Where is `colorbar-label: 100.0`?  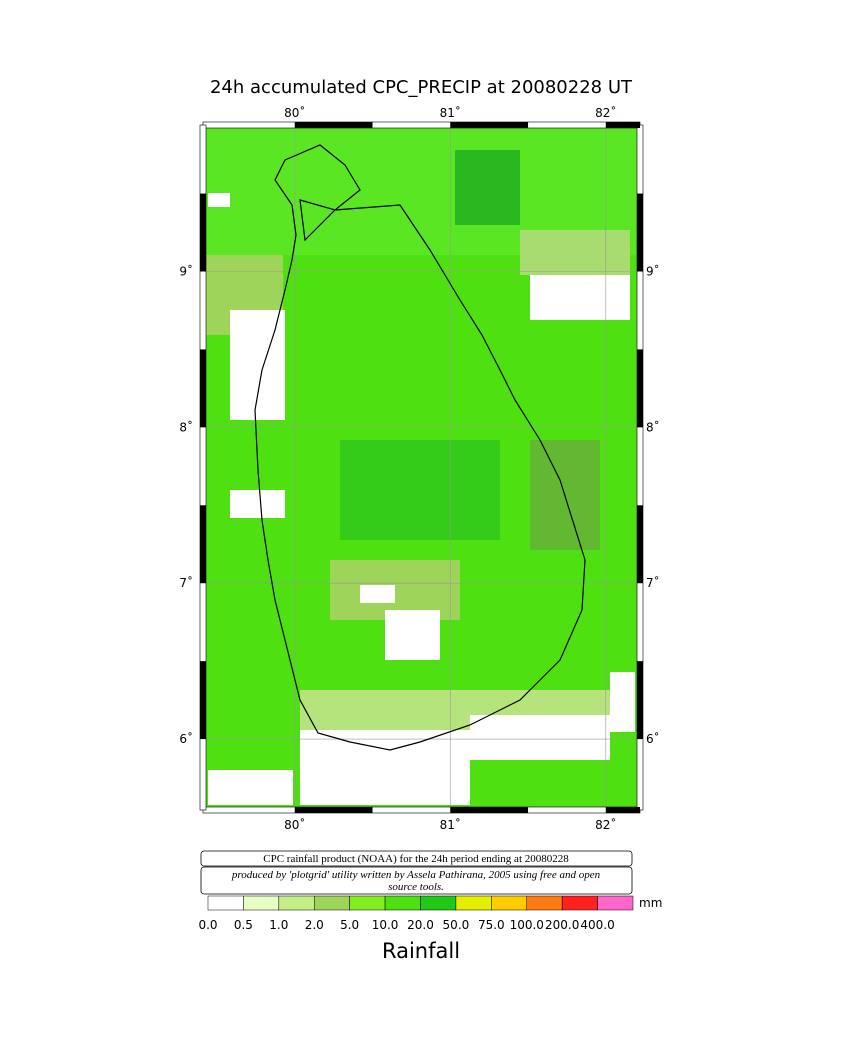
colorbar-label: 100.0 is located at coordinates (527, 925).